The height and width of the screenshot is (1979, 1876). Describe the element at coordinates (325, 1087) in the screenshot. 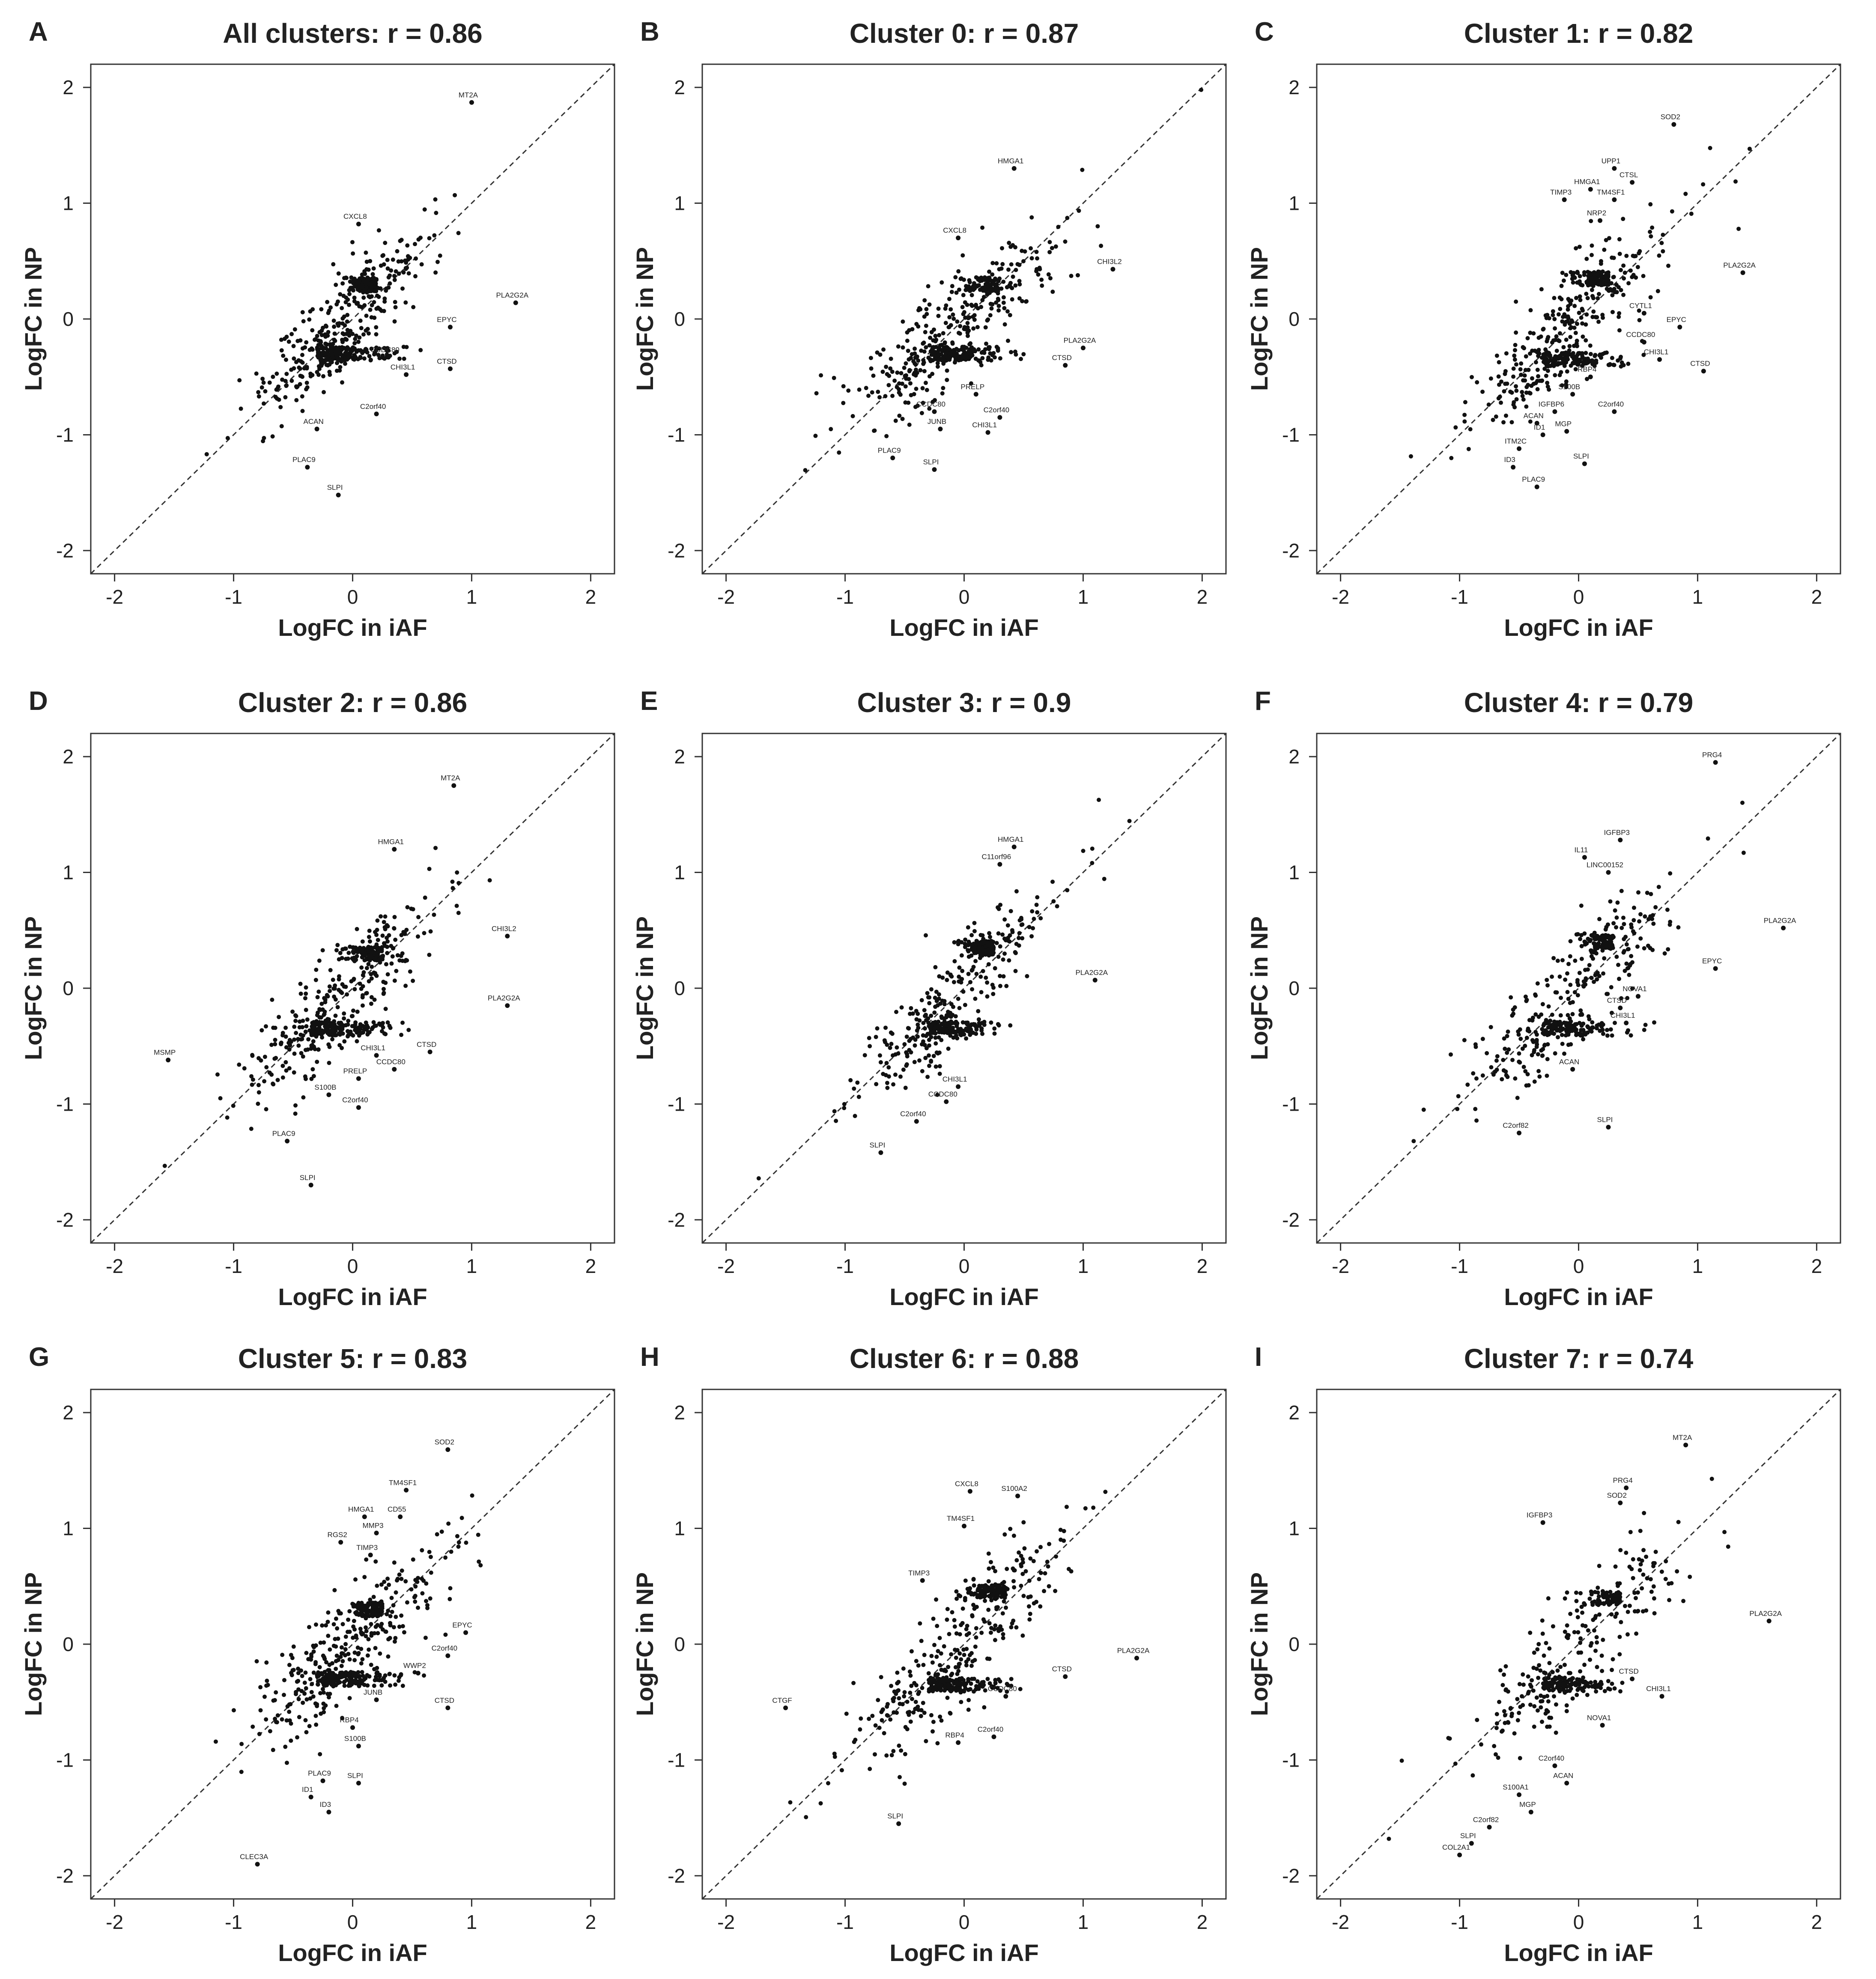

I see `gene-label: S100B` at that location.